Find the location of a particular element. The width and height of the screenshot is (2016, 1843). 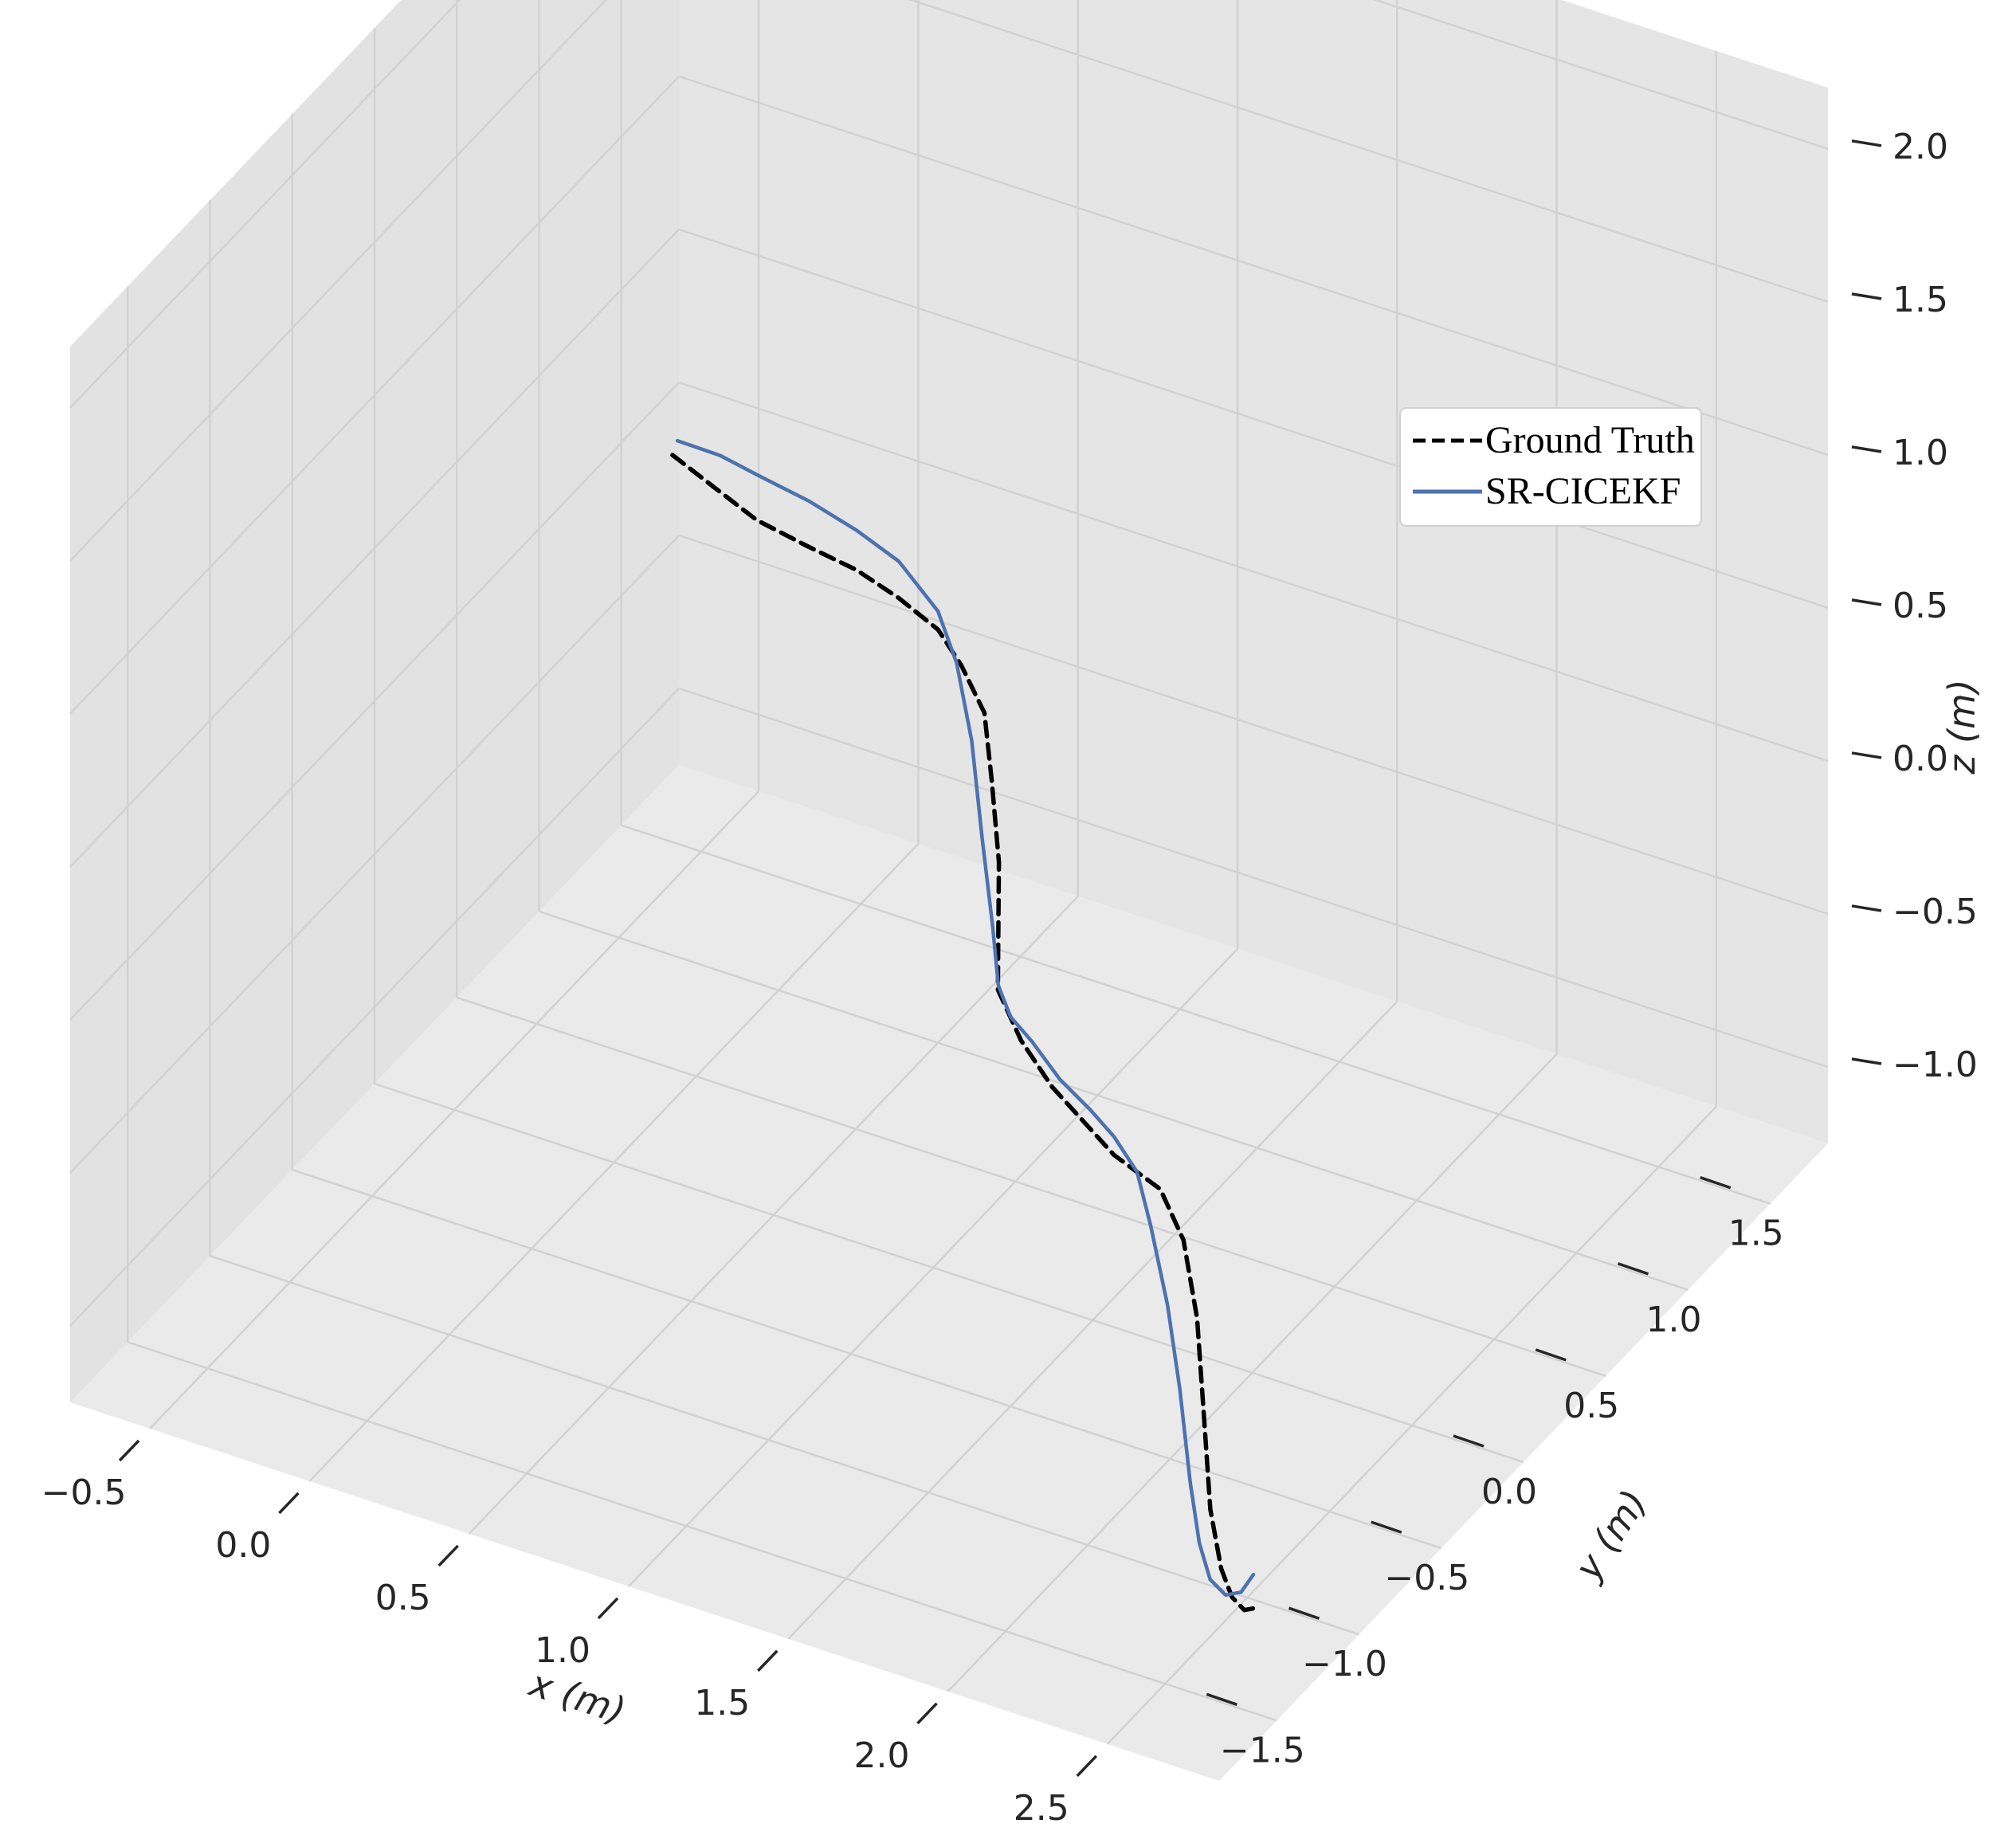

legend-label-sr-cicekf: SR-CICEKF is located at coordinates (1583, 491).